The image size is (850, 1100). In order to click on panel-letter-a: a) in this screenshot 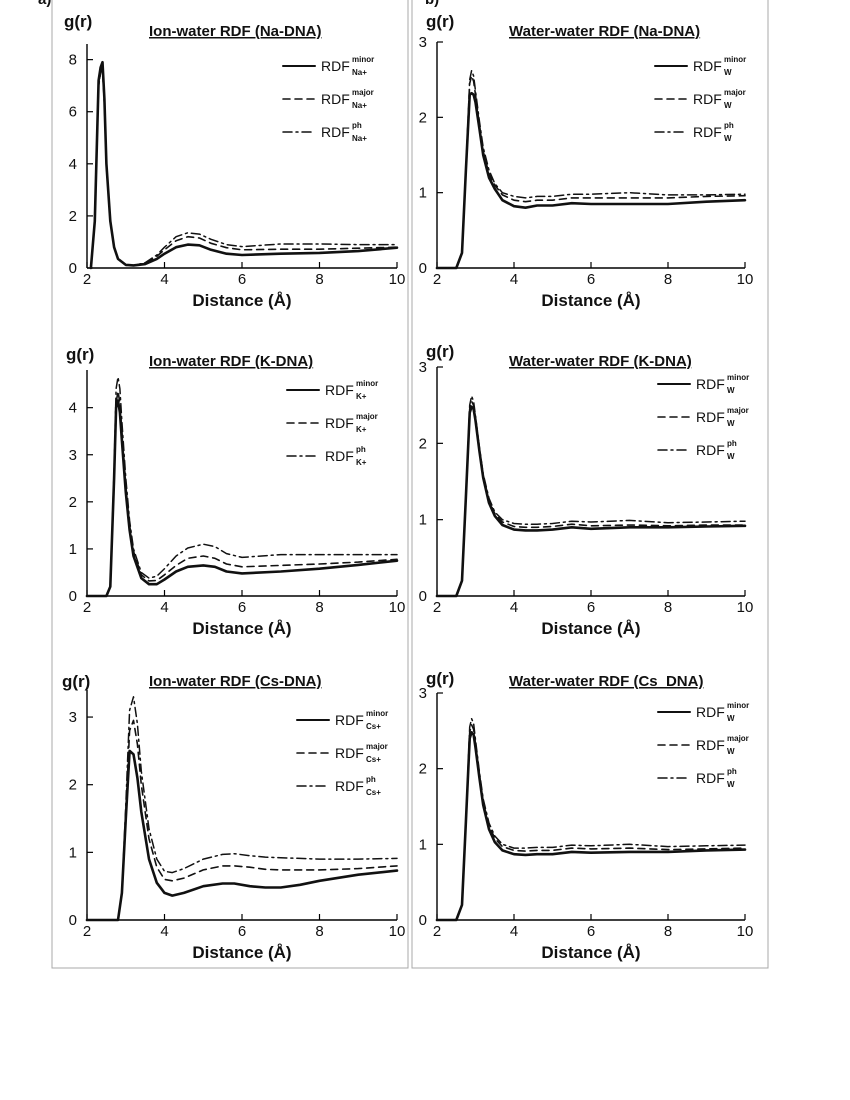, I will do `click(44, 4)`.